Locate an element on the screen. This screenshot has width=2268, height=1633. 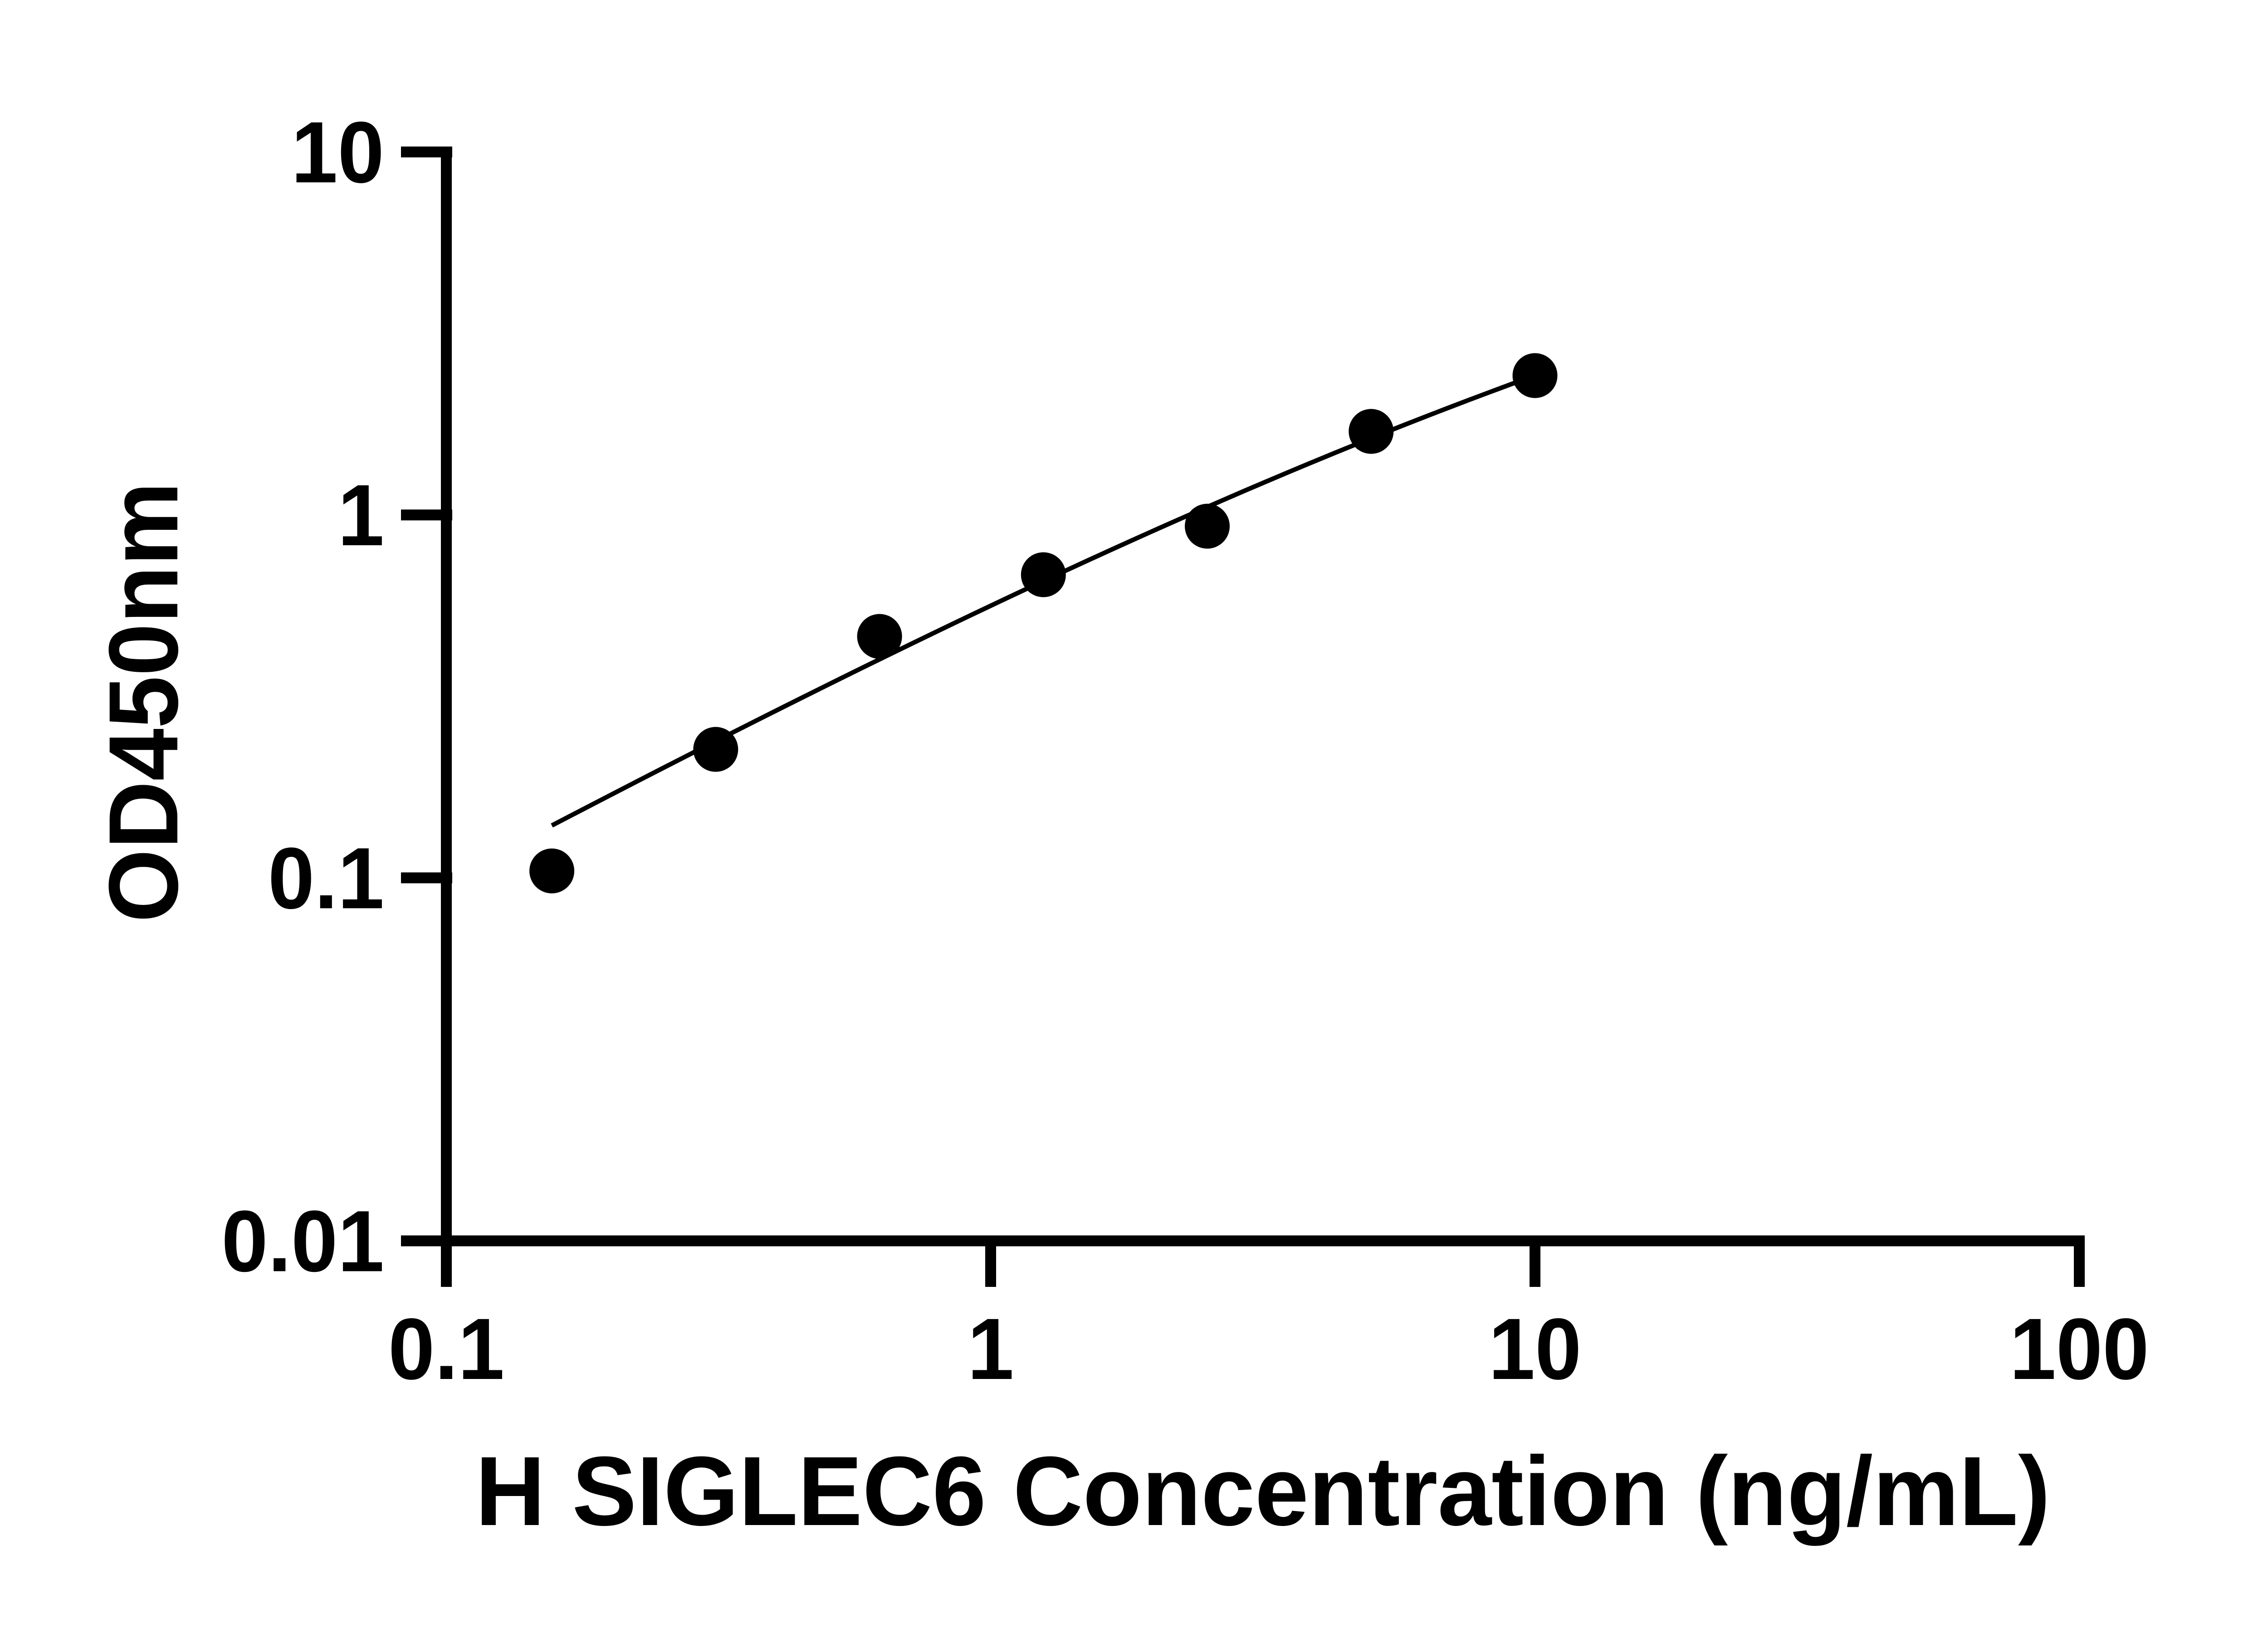
svg-text: 100 is located at coordinates (2079, 1349).